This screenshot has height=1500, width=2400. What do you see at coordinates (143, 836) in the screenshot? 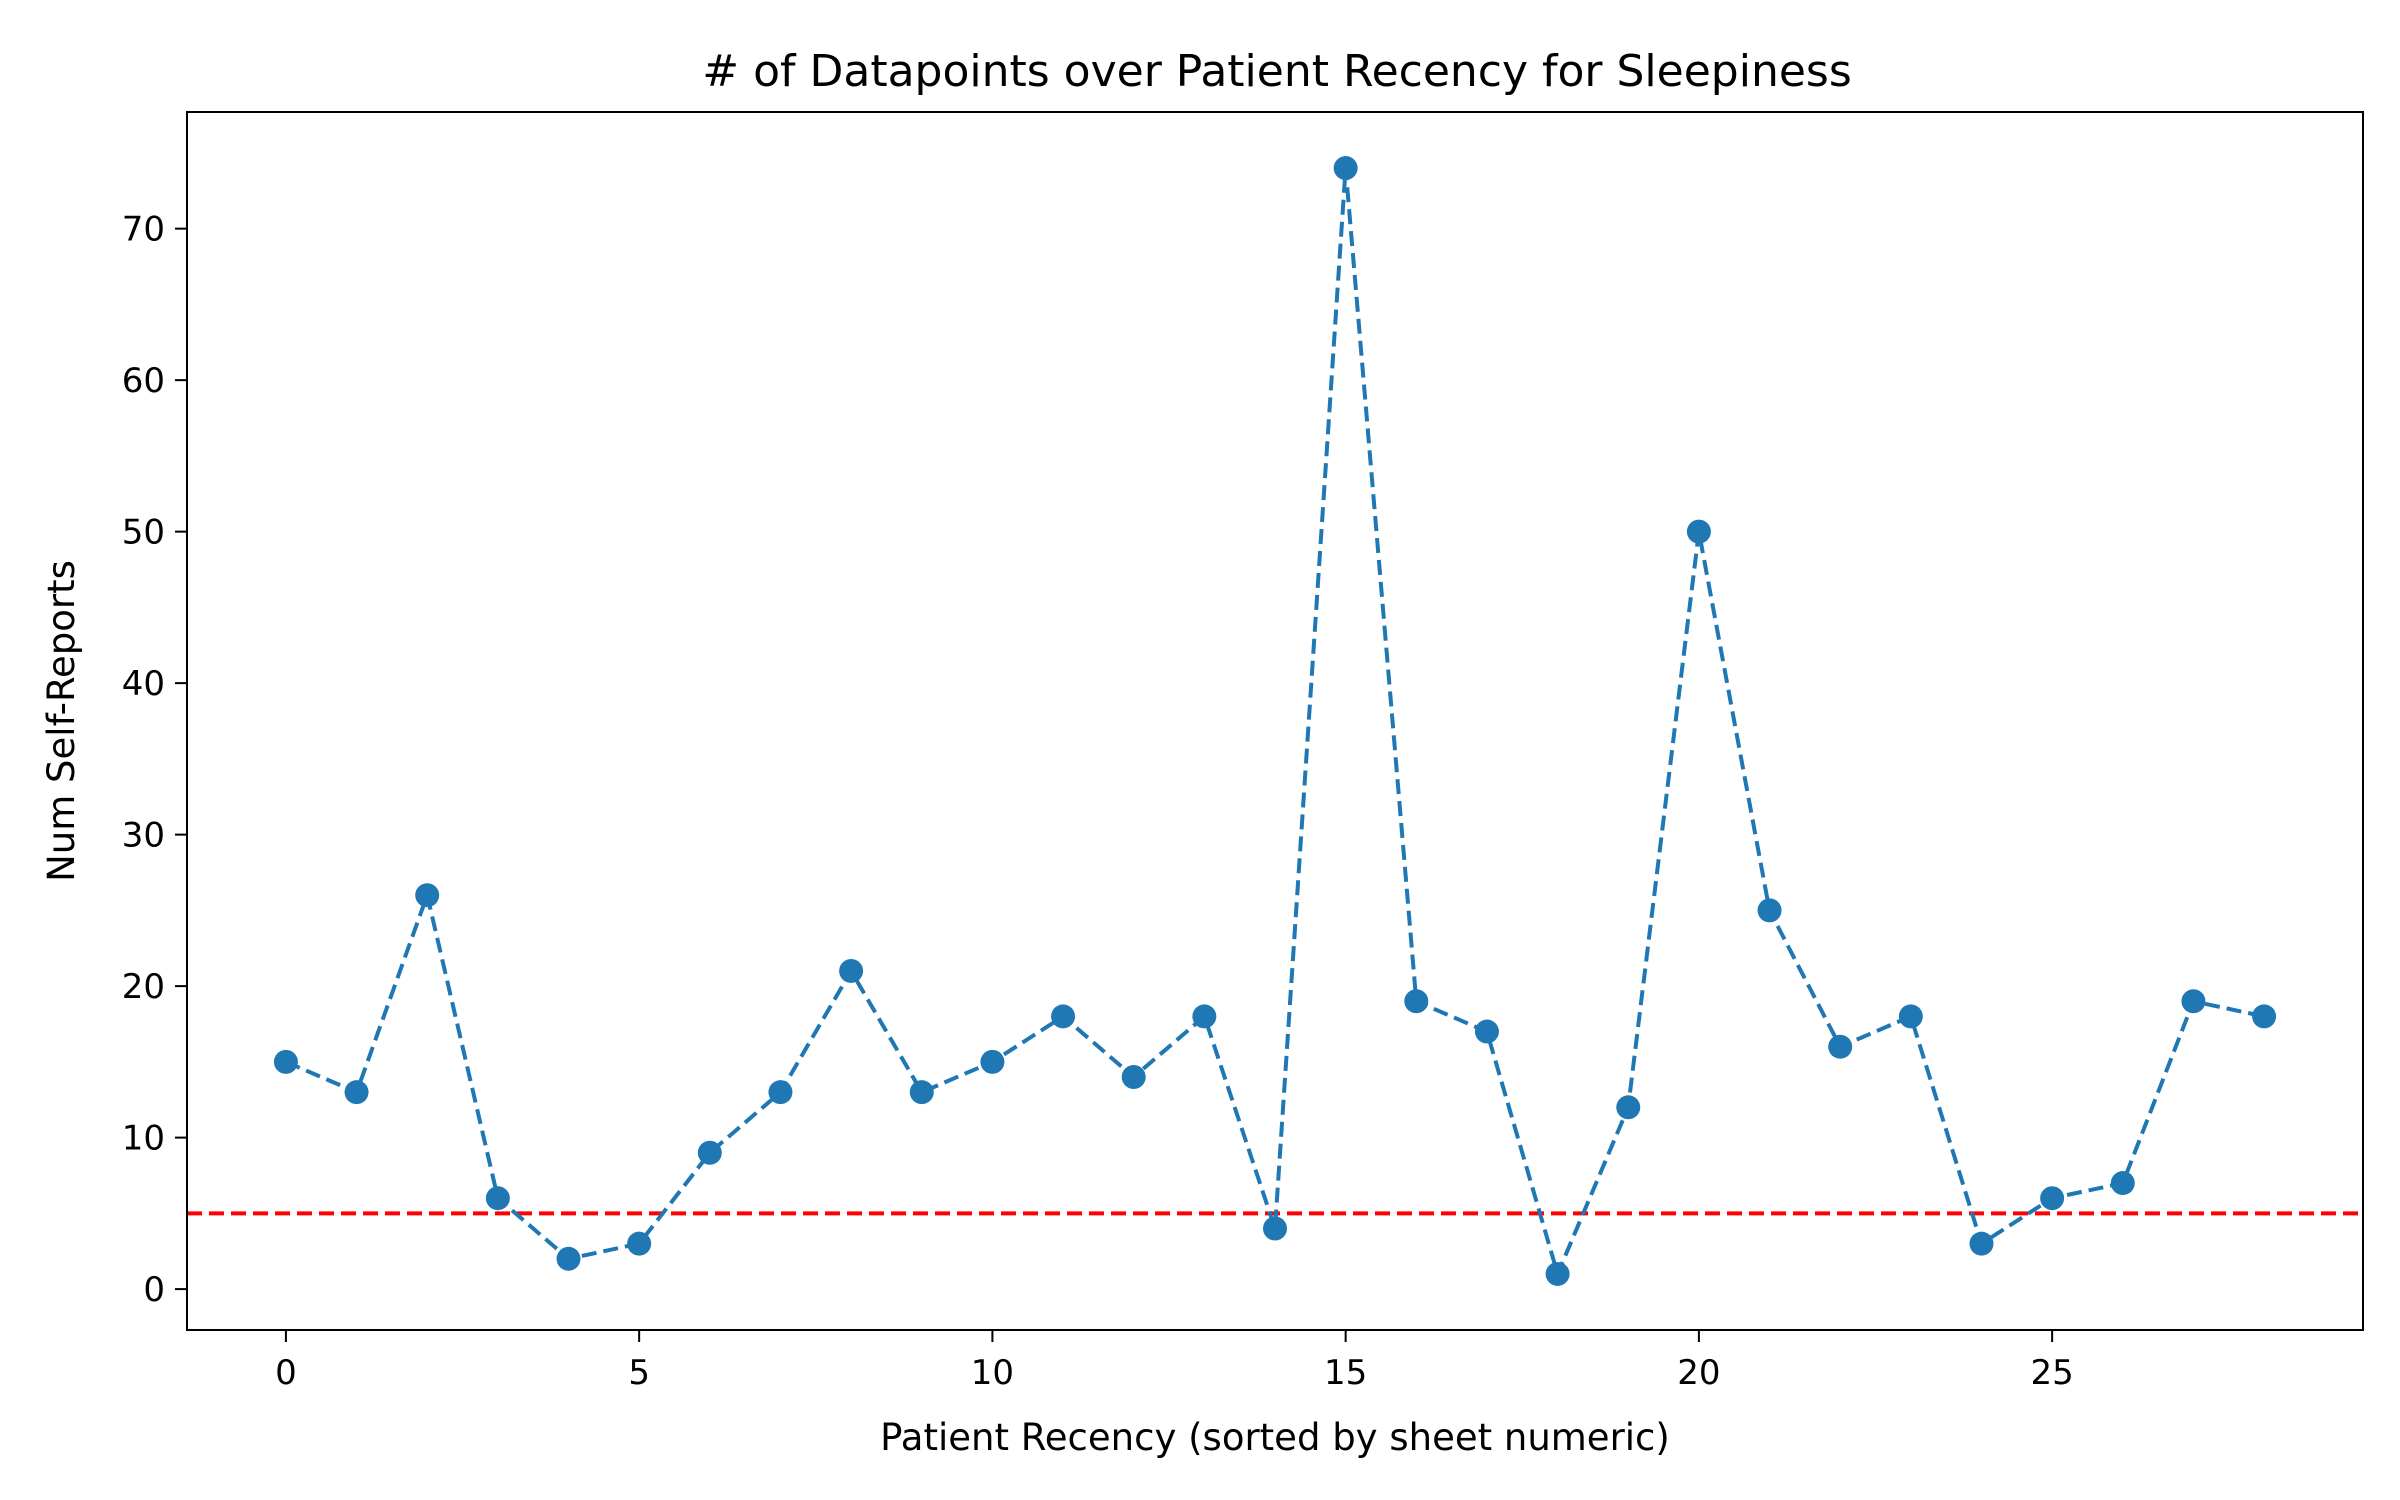
I see `y-tick-label: 30` at bounding box center [143, 836].